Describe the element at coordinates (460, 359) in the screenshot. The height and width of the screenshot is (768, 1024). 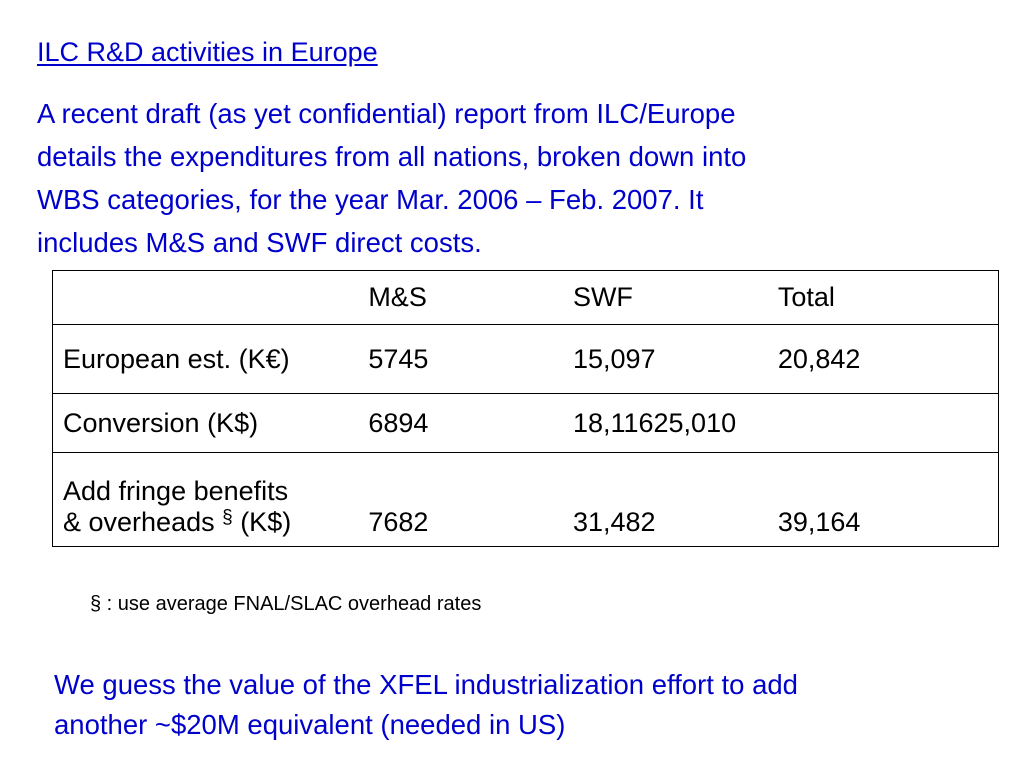
I see `cell-ms: 5745` at that location.